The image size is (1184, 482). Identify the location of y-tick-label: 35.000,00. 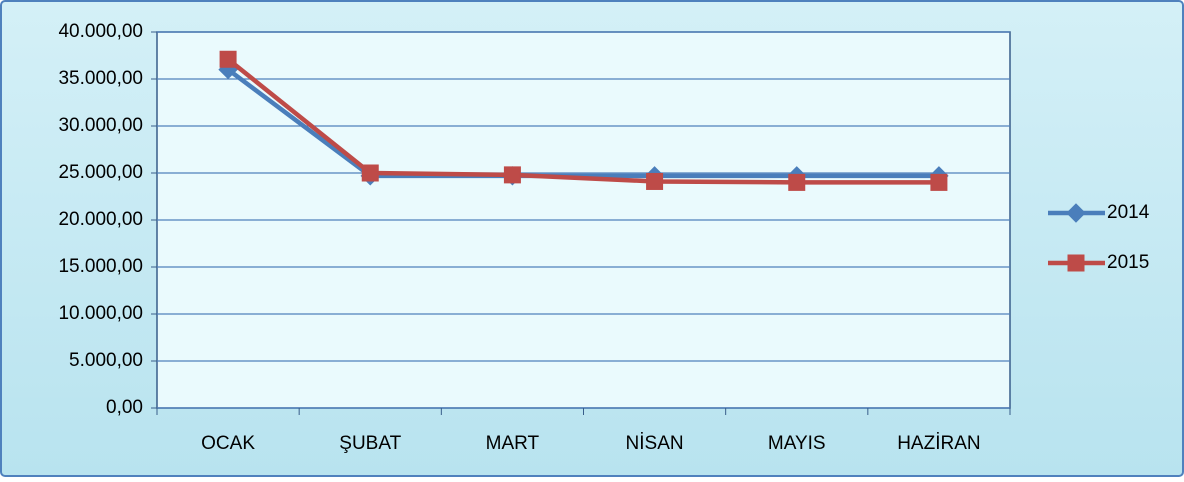
(100, 78).